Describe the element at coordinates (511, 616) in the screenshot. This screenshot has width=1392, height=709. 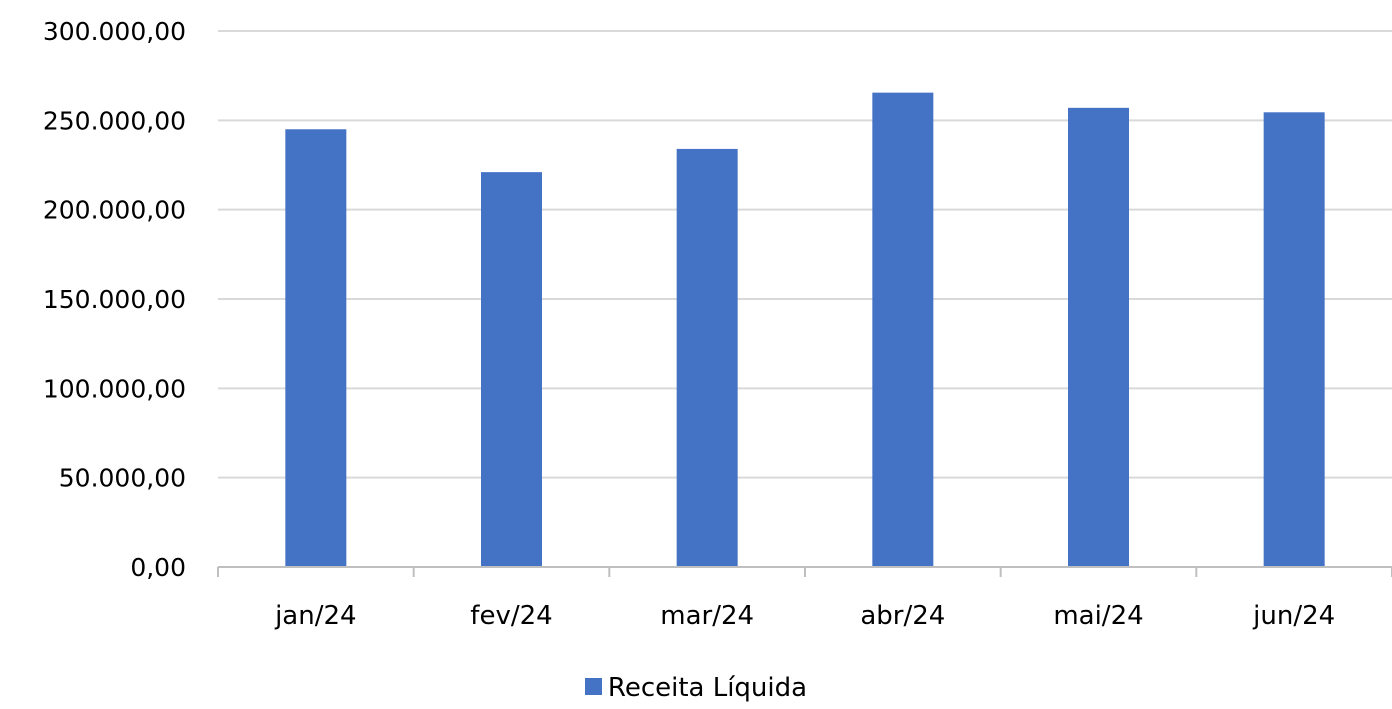
I see `x-tick-label: fev/24` at that location.